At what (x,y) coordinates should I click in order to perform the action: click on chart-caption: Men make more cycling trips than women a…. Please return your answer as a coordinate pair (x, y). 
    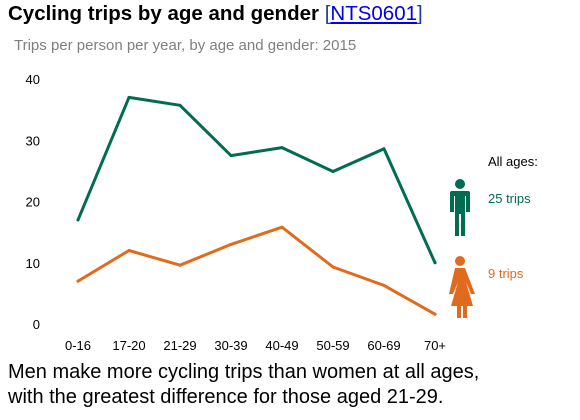
    Looking at the image, I should click on (243, 385).